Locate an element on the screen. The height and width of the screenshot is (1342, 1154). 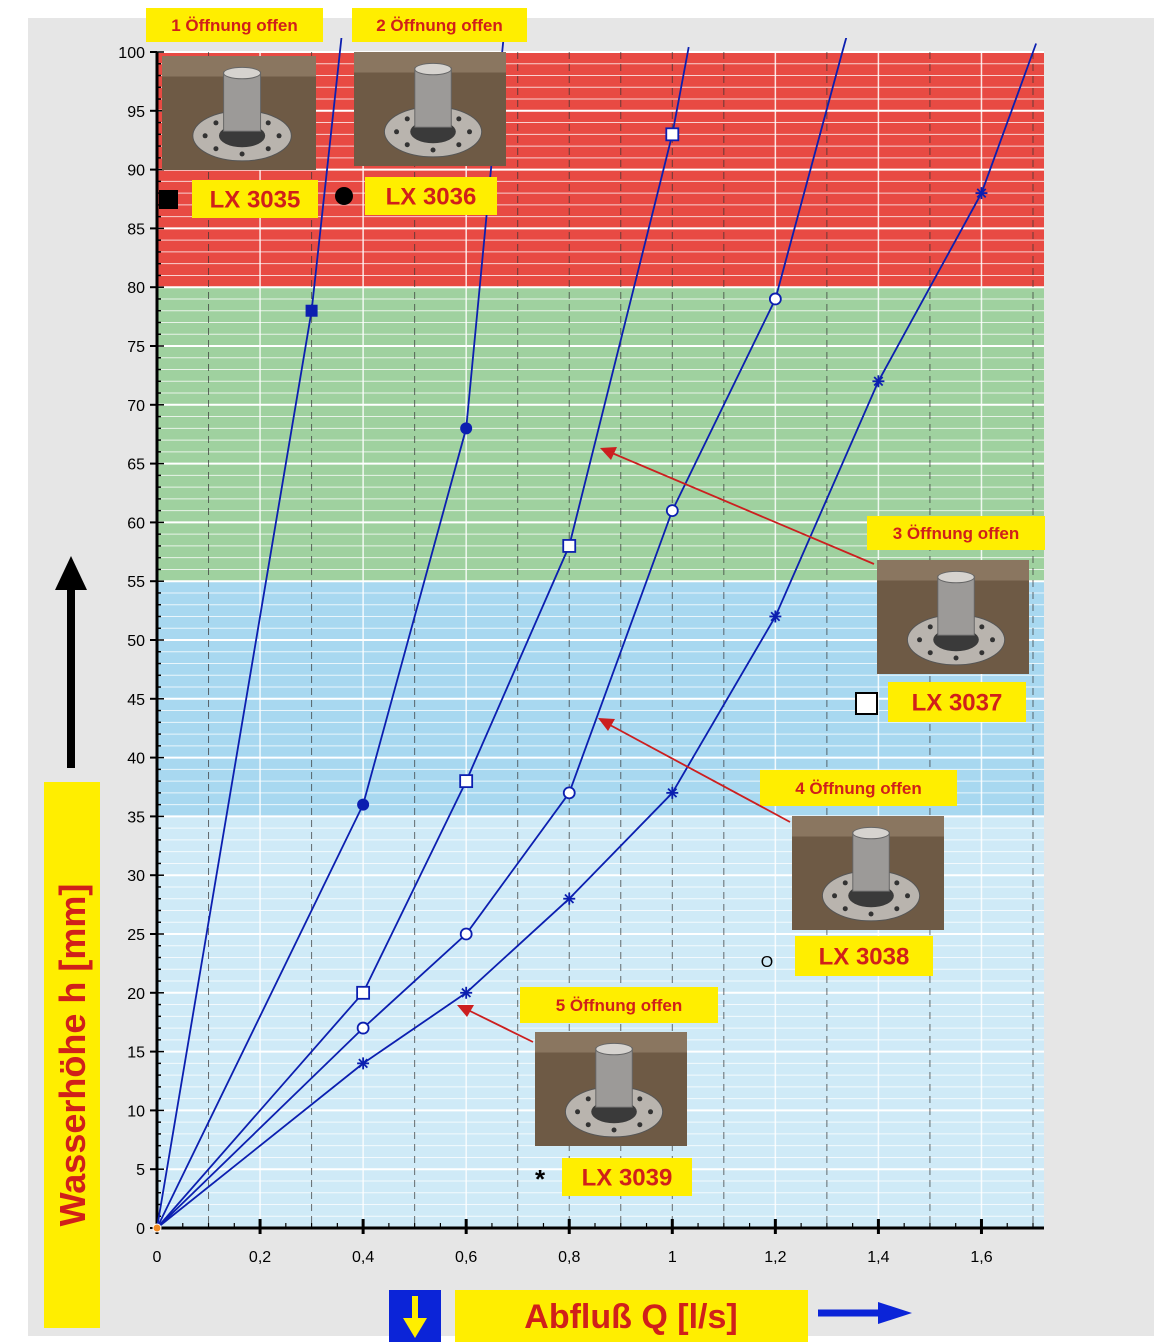
y-tick-label: 80 is located at coordinates (136, 288).